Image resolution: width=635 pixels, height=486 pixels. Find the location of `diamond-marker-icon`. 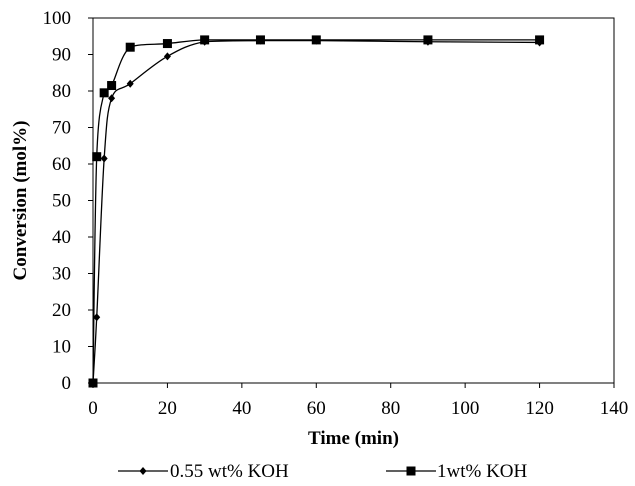

diamond-marker-icon is located at coordinates (143, 471).